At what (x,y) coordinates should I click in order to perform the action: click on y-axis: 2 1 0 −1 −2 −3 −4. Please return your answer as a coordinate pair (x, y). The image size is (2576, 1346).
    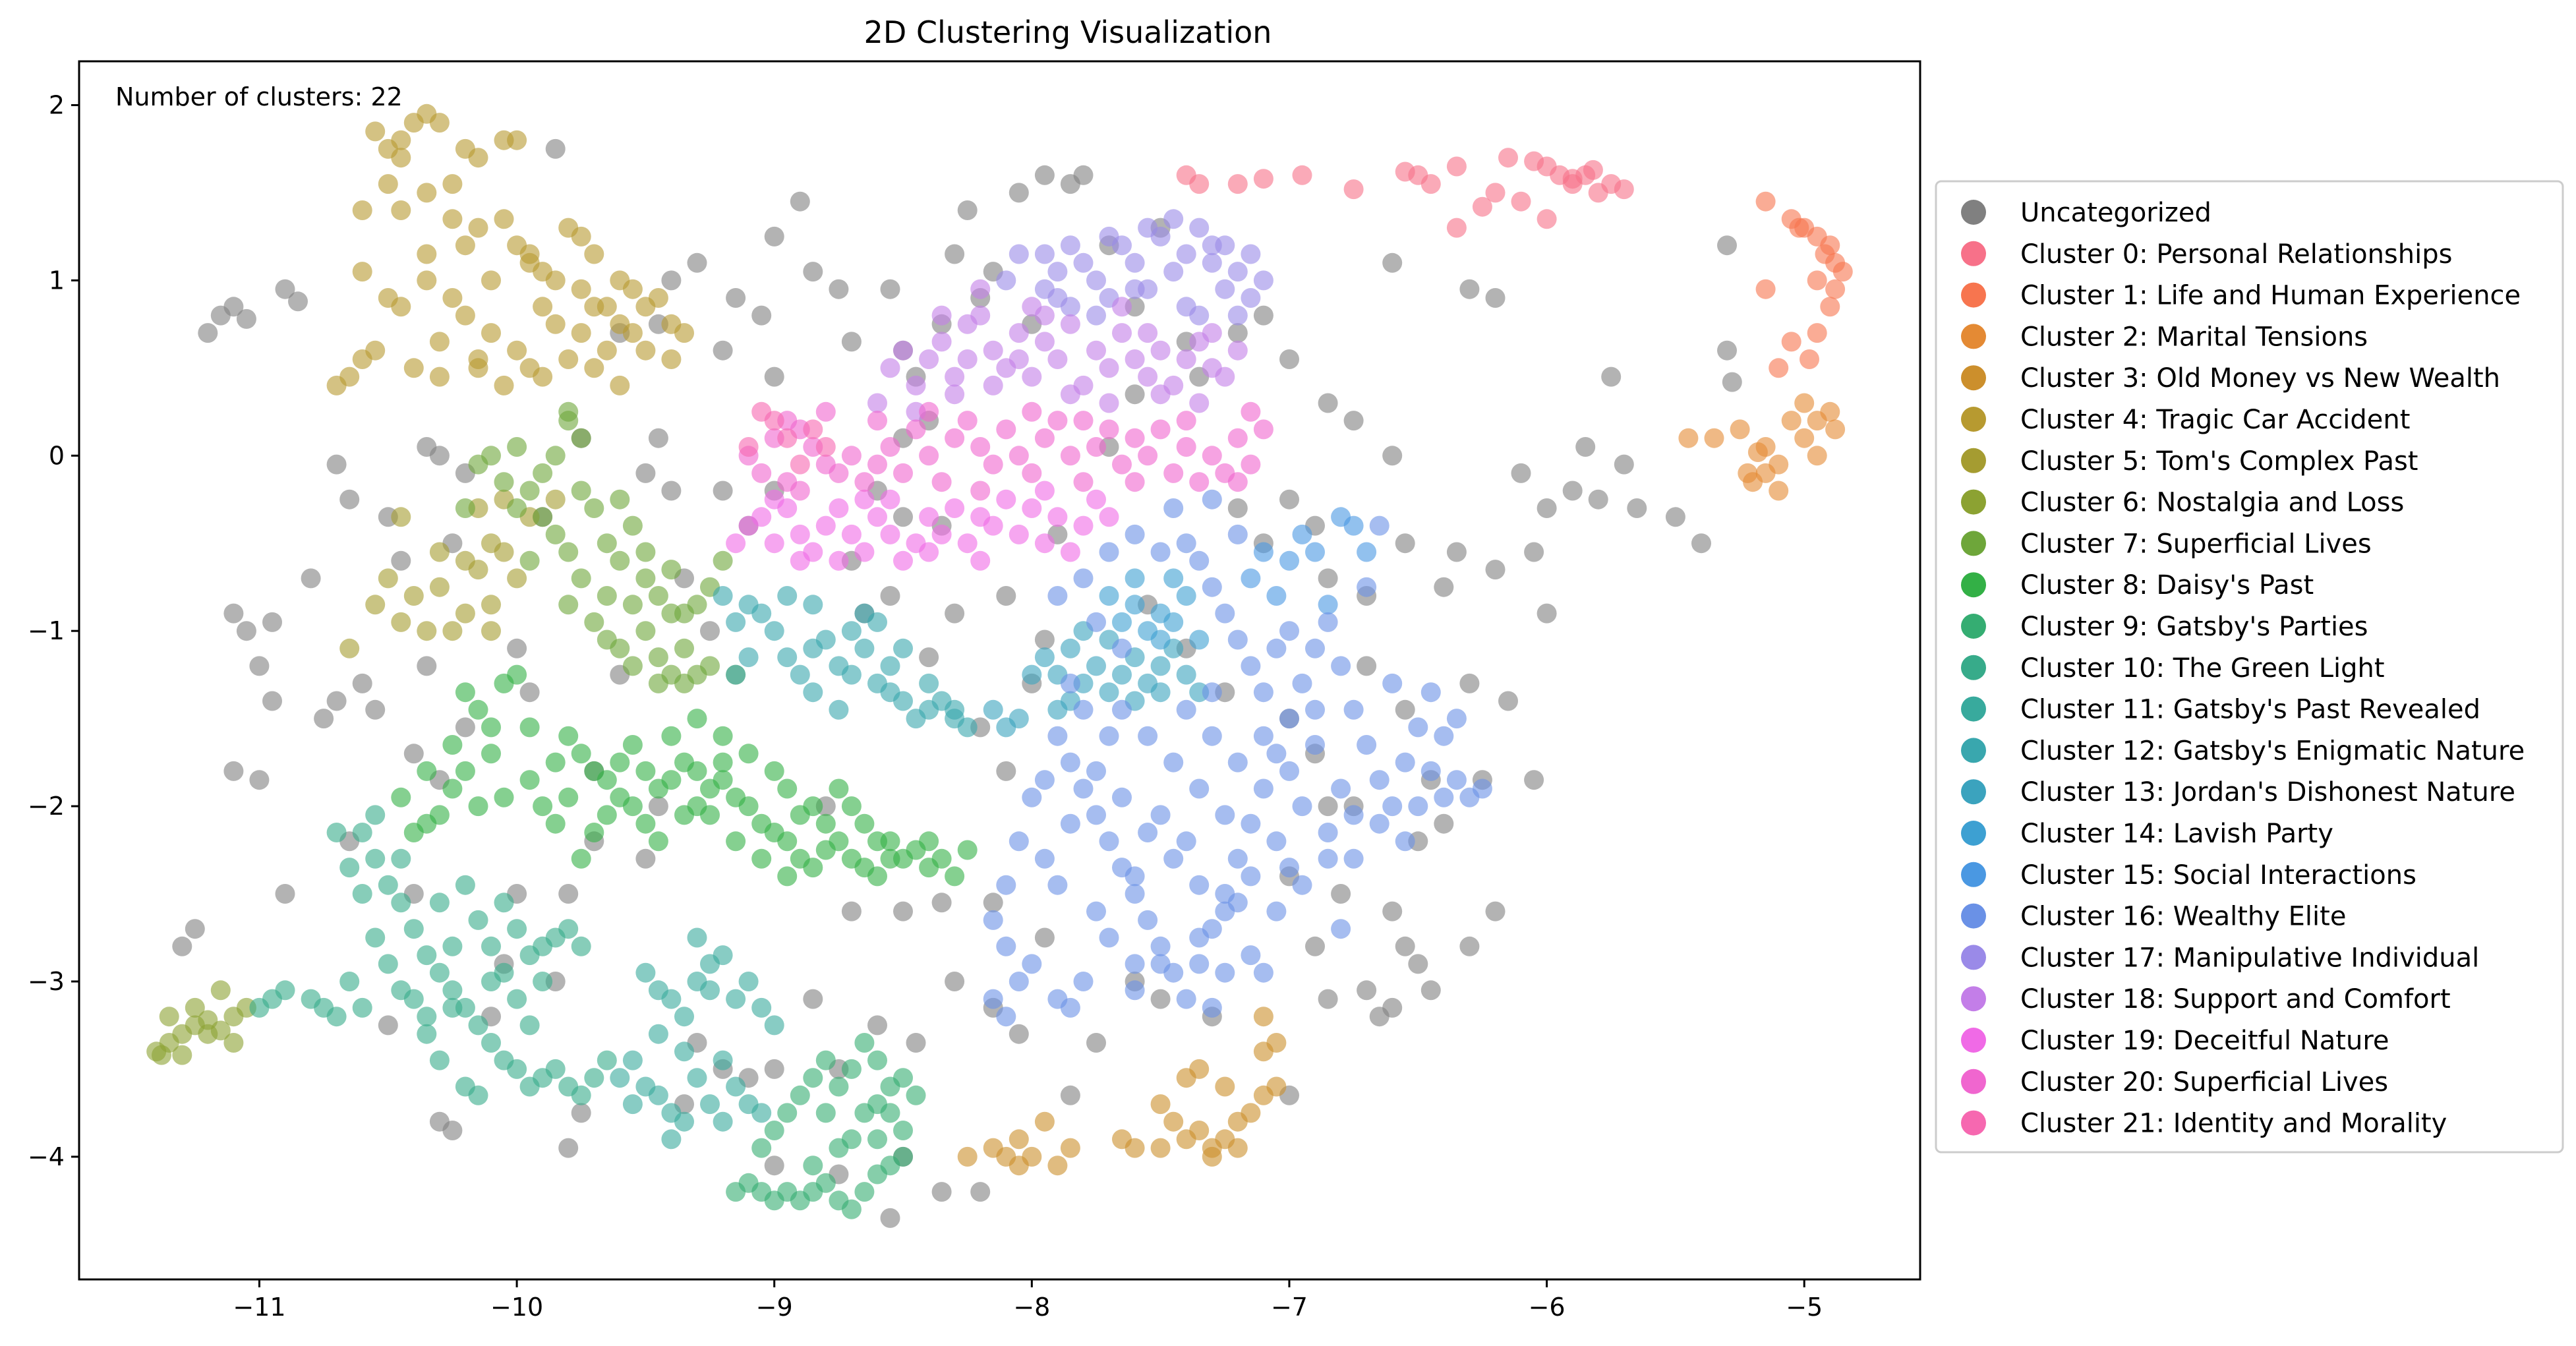
    Looking at the image, I should click on (54, 630).